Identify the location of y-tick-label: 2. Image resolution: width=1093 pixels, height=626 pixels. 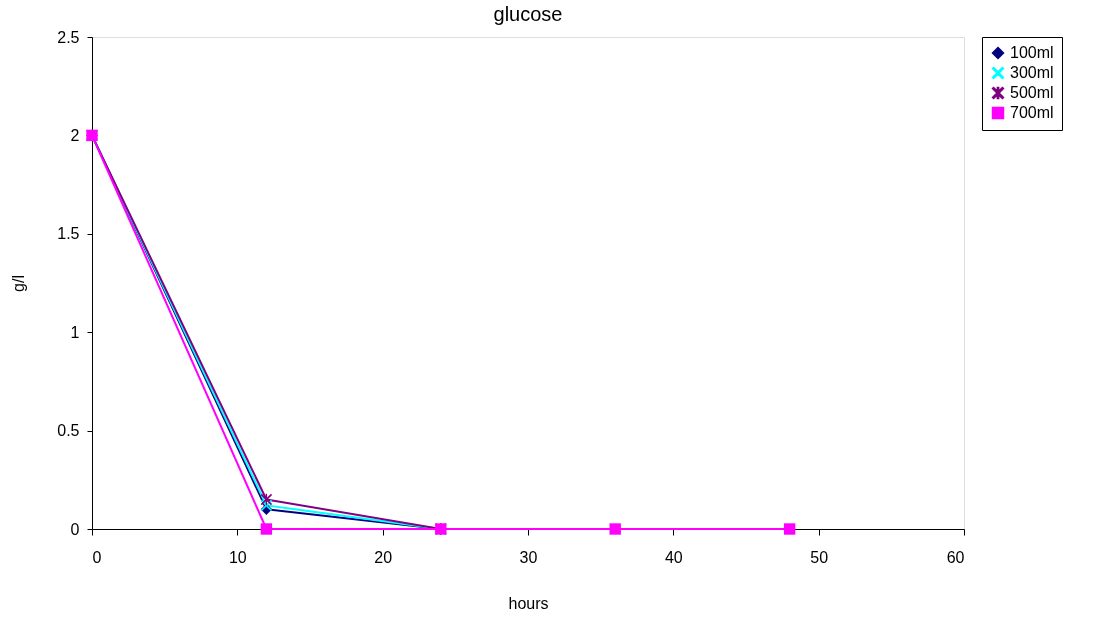
(75, 135).